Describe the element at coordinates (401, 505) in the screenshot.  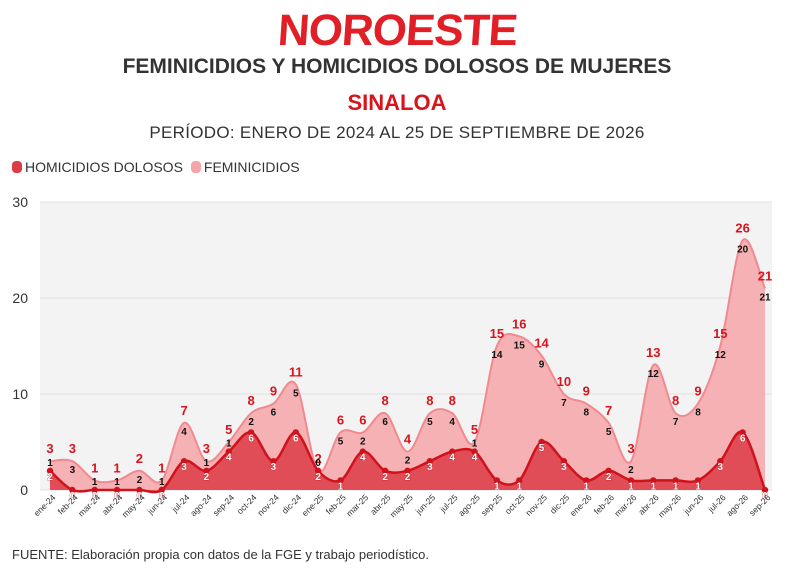
I see `x-tick-label: may-25` at that location.